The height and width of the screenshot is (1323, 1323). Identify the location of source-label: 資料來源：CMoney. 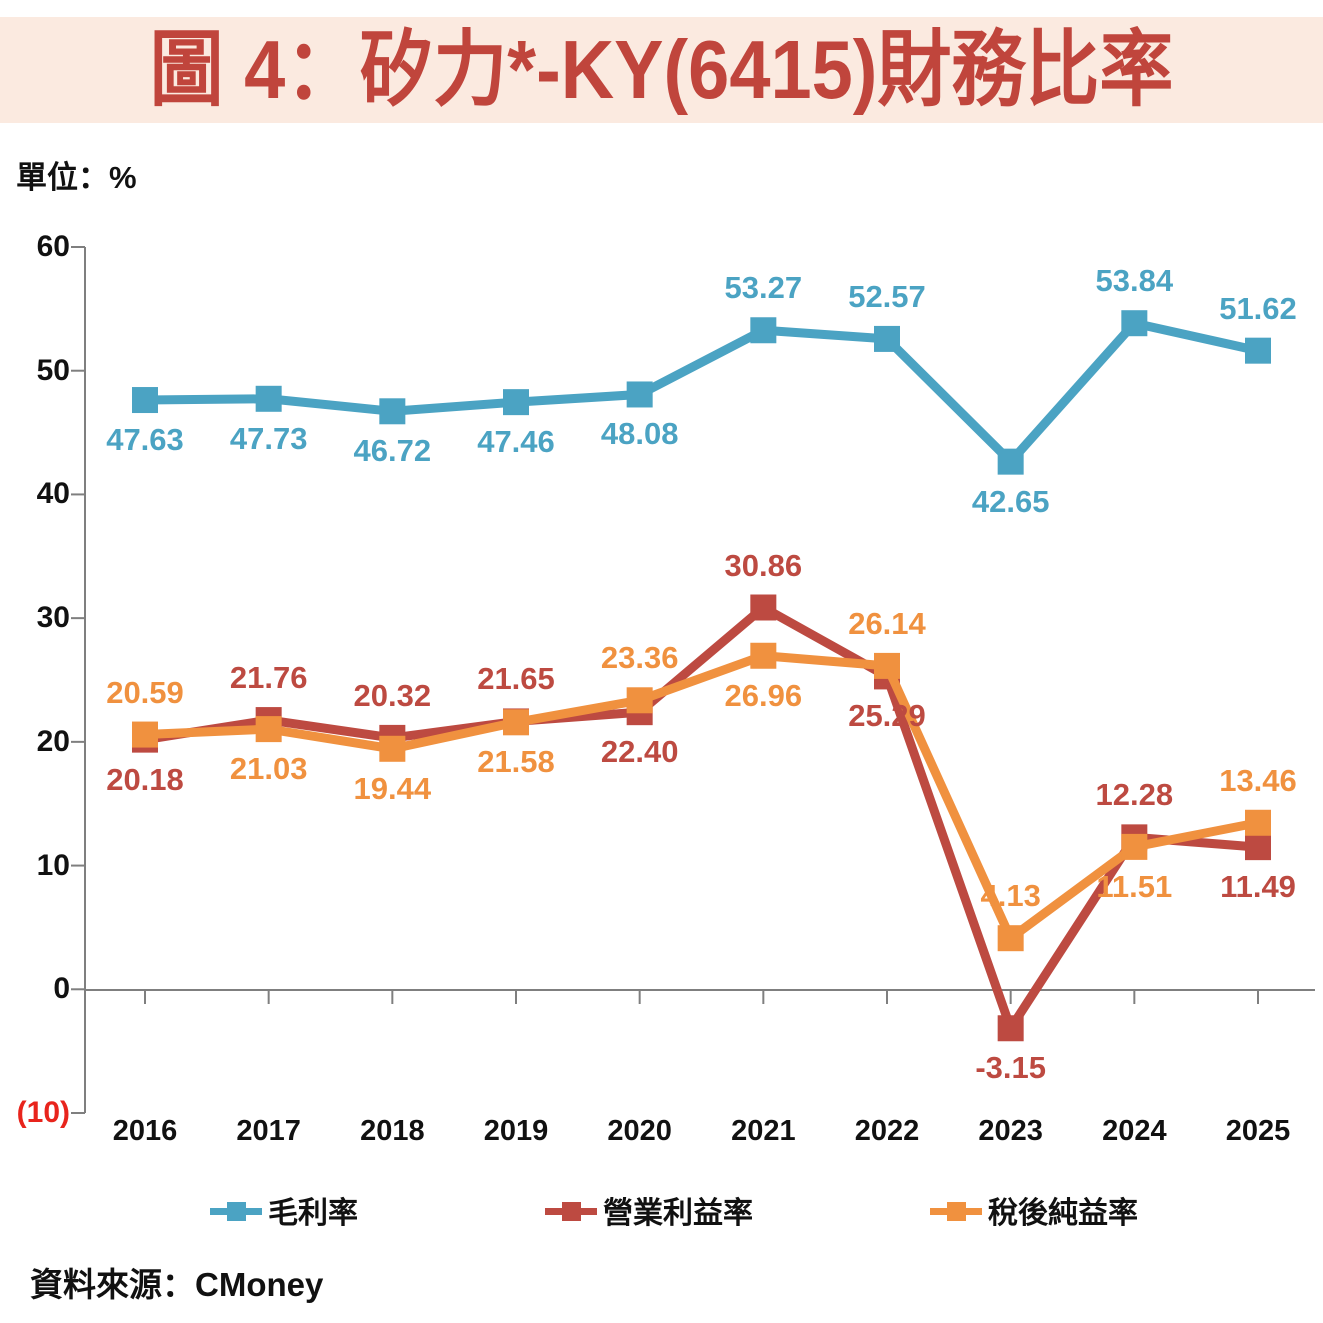
(177, 1284).